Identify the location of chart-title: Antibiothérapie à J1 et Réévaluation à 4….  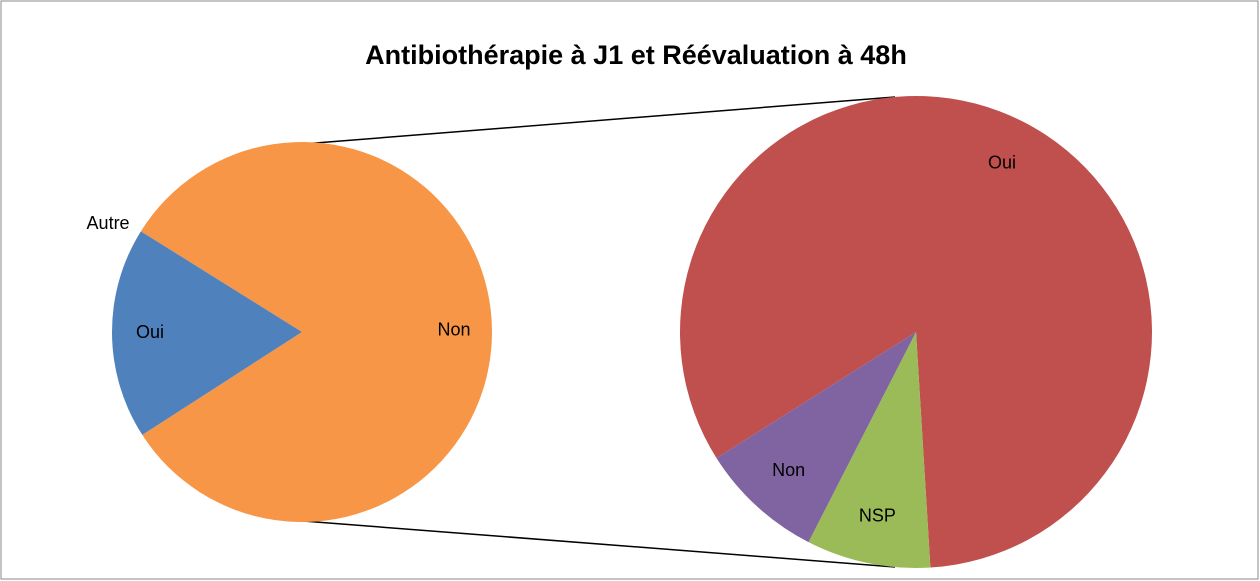
(636, 55).